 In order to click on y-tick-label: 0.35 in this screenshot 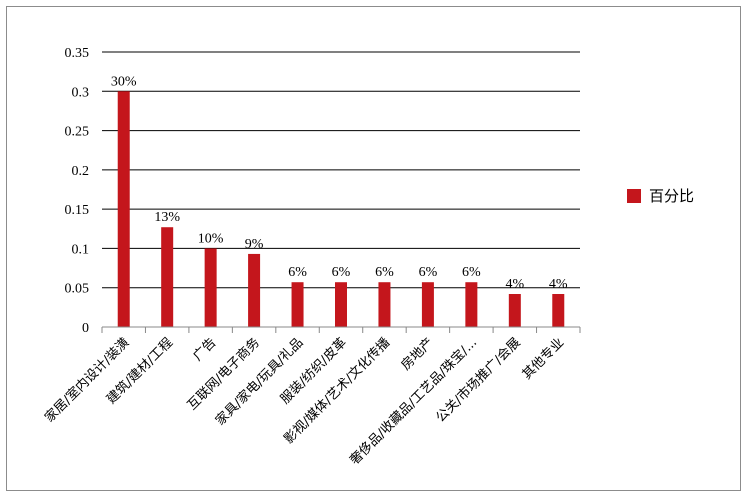, I will do `click(77, 53)`.